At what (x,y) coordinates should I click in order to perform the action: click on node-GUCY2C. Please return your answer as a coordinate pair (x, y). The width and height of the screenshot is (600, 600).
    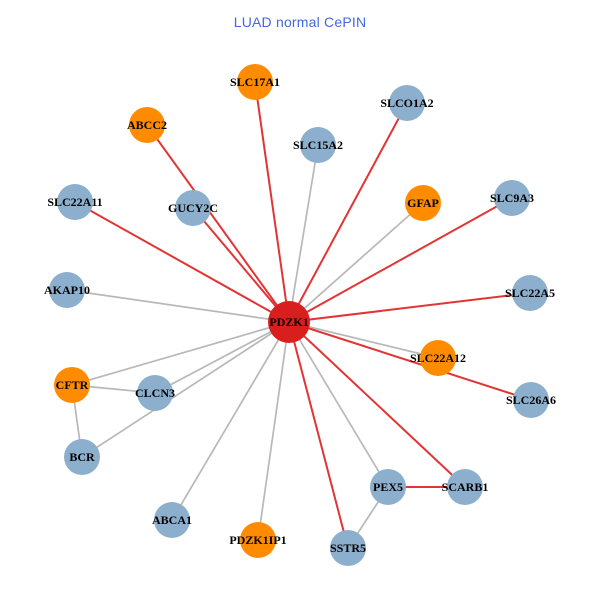
    Looking at the image, I should click on (193, 208).